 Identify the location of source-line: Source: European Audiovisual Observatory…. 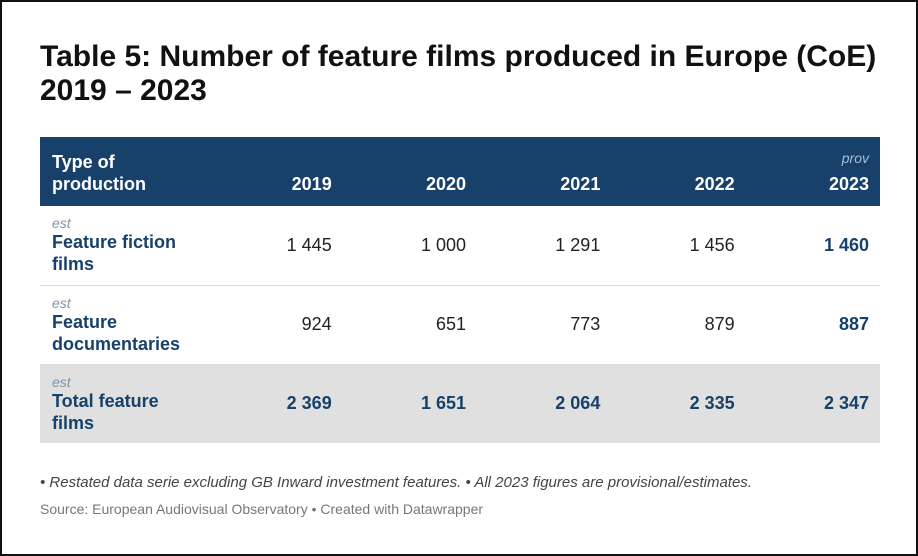
(262, 509).